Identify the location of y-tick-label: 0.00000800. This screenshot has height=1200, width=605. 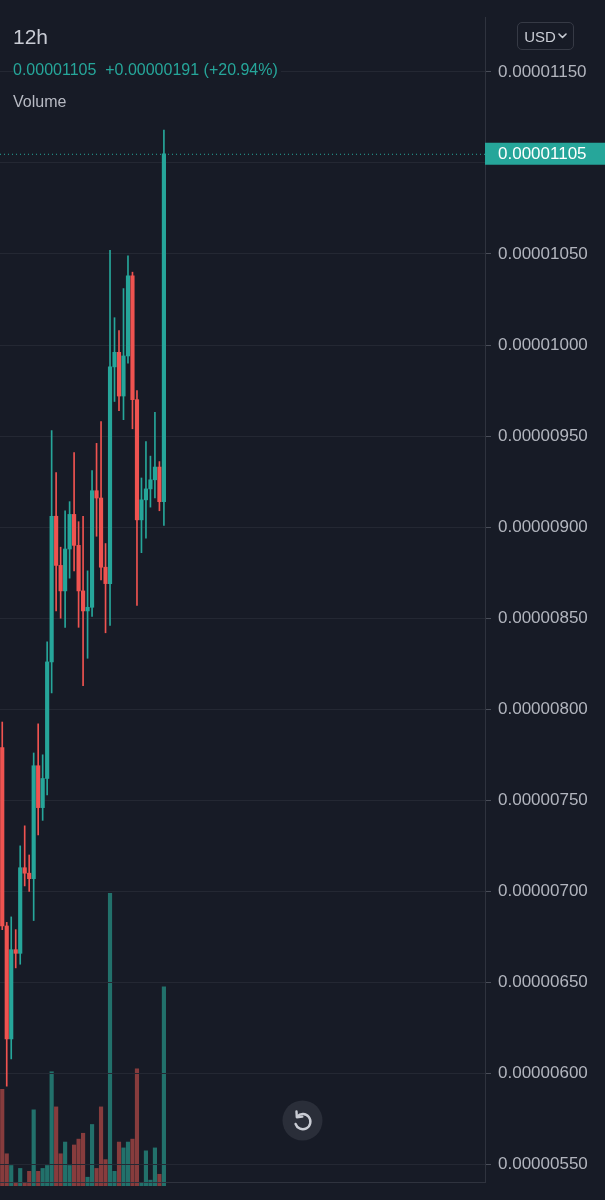
(543, 708).